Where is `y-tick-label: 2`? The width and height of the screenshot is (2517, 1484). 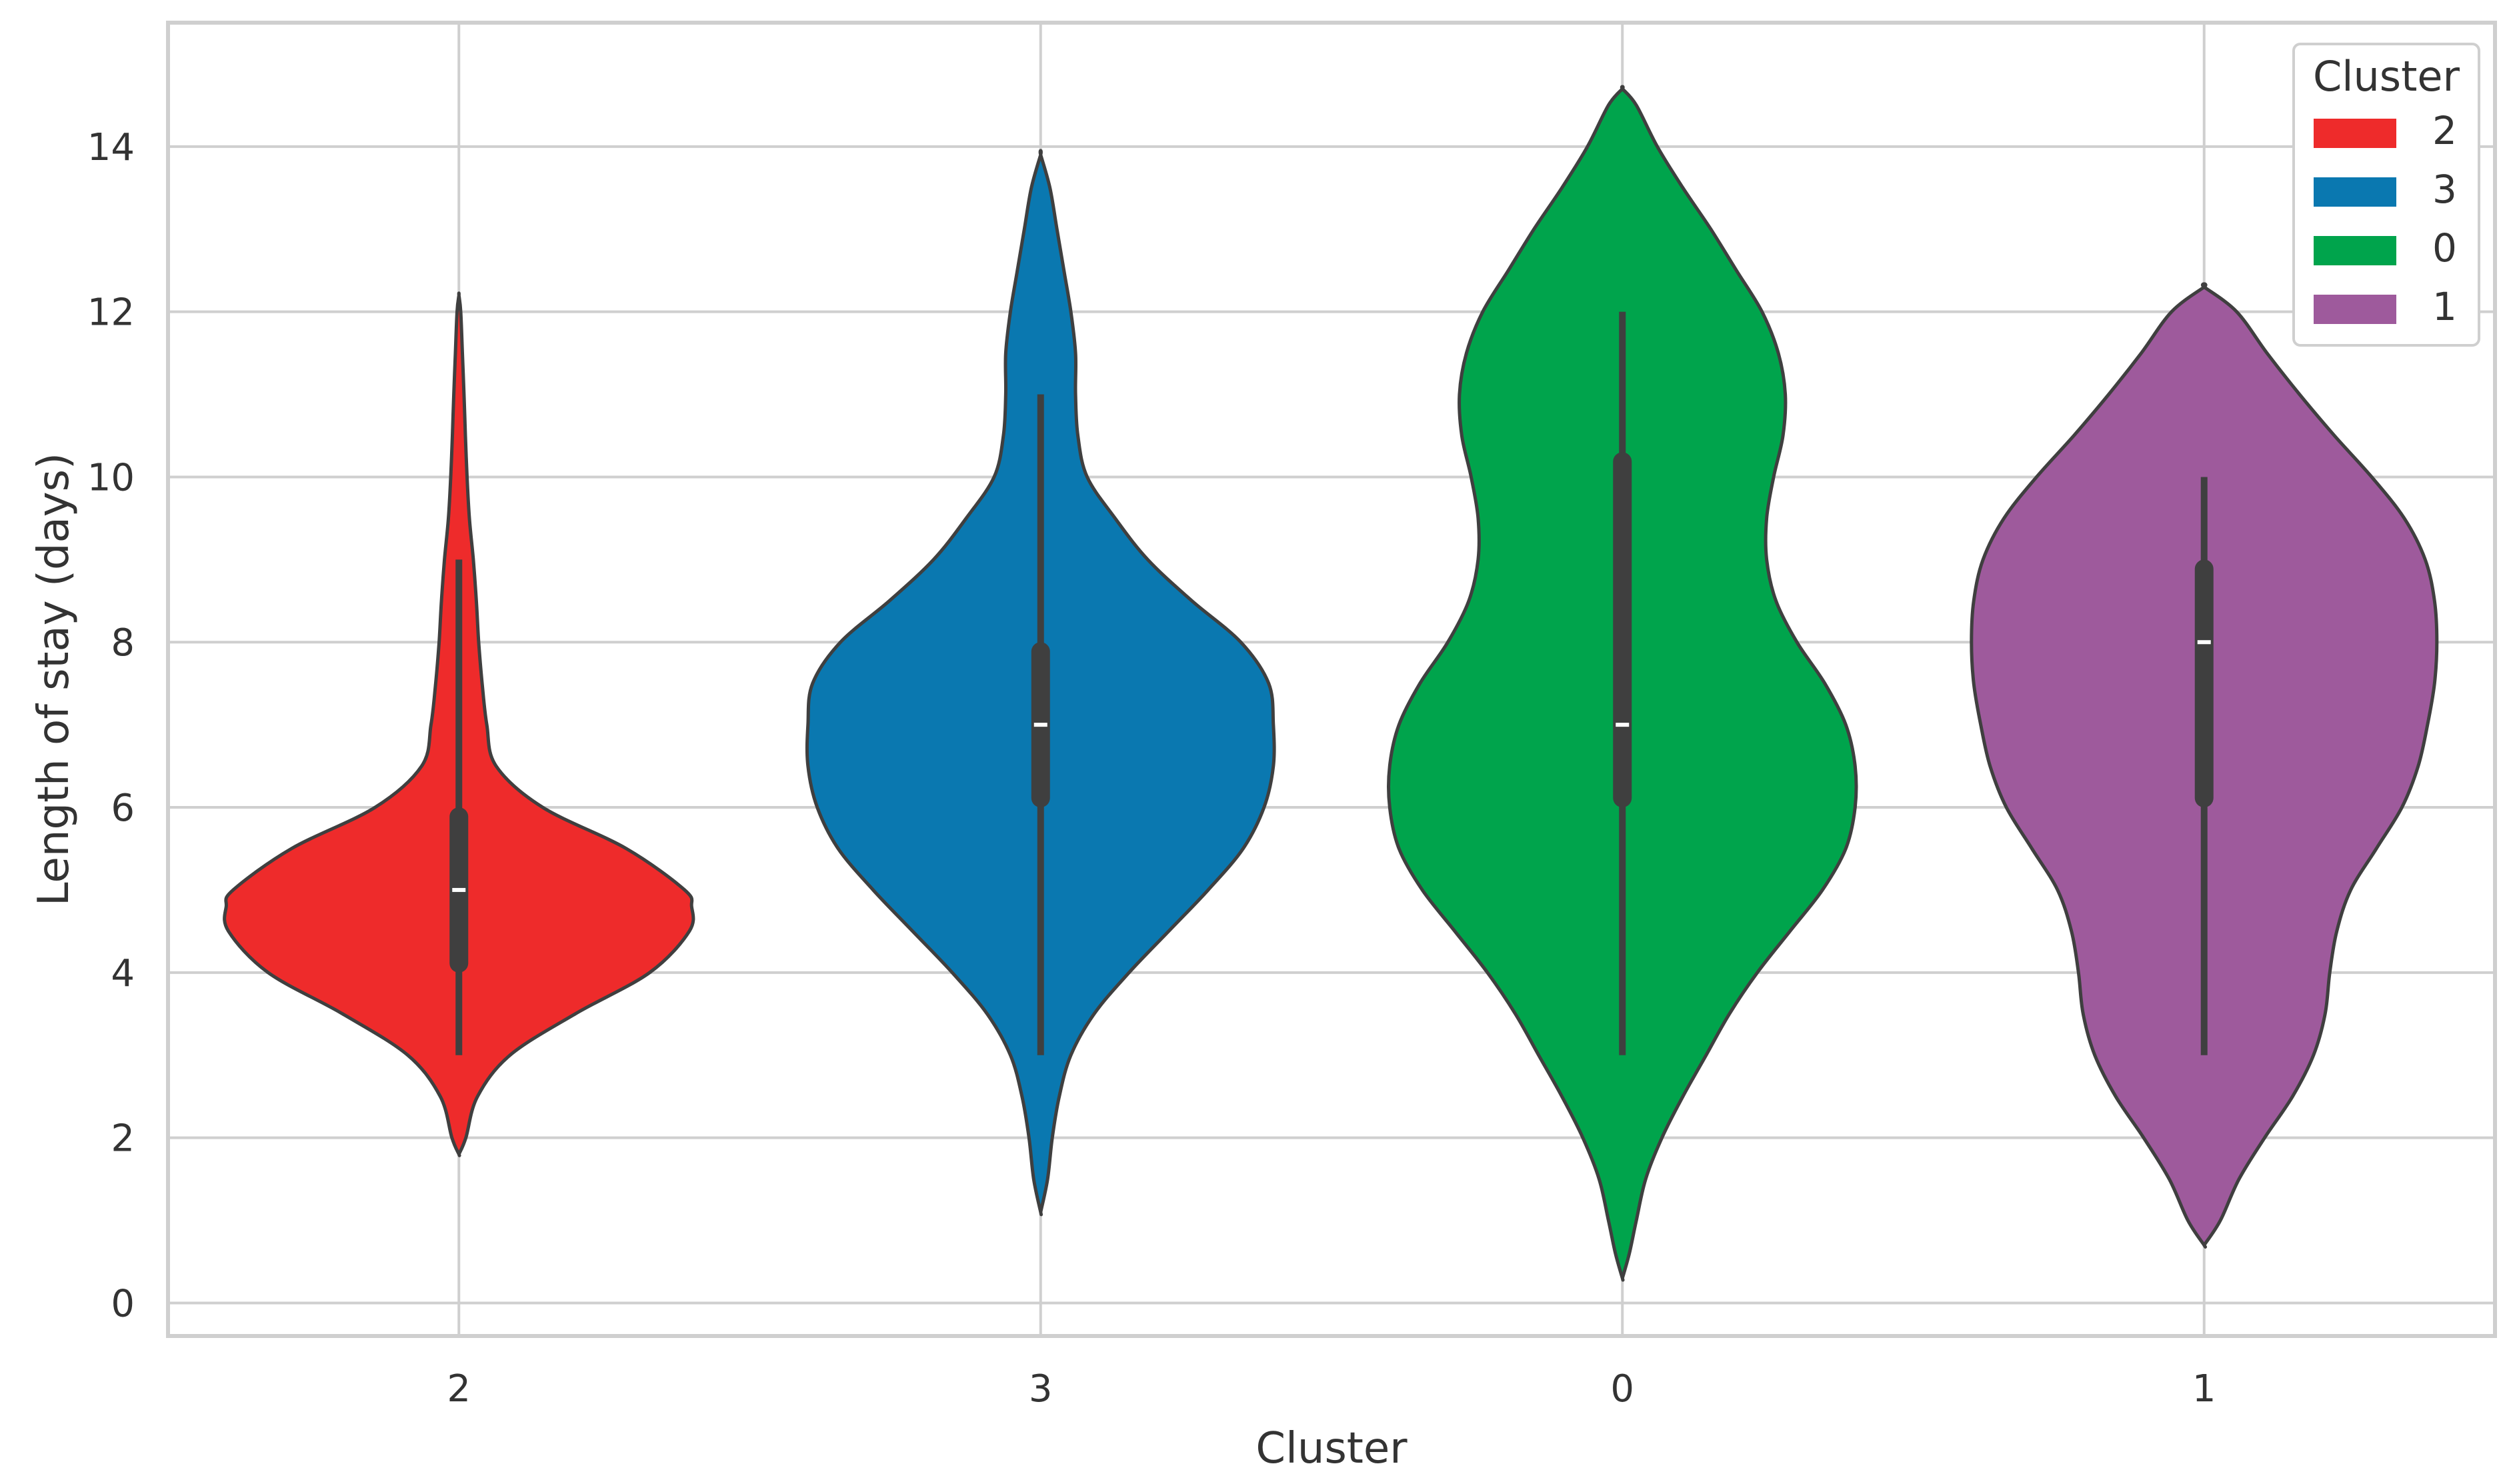
y-tick-label: 2 is located at coordinates (123, 1139).